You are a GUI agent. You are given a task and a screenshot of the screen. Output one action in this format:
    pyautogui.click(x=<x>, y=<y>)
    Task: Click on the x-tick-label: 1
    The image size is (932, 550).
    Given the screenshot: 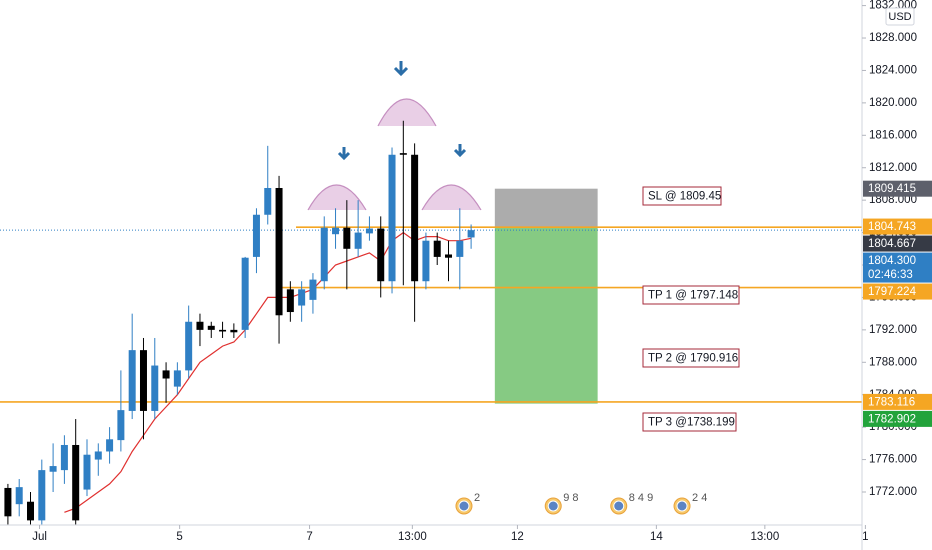 What is the action you would take?
    pyautogui.click(x=865, y=537)
    